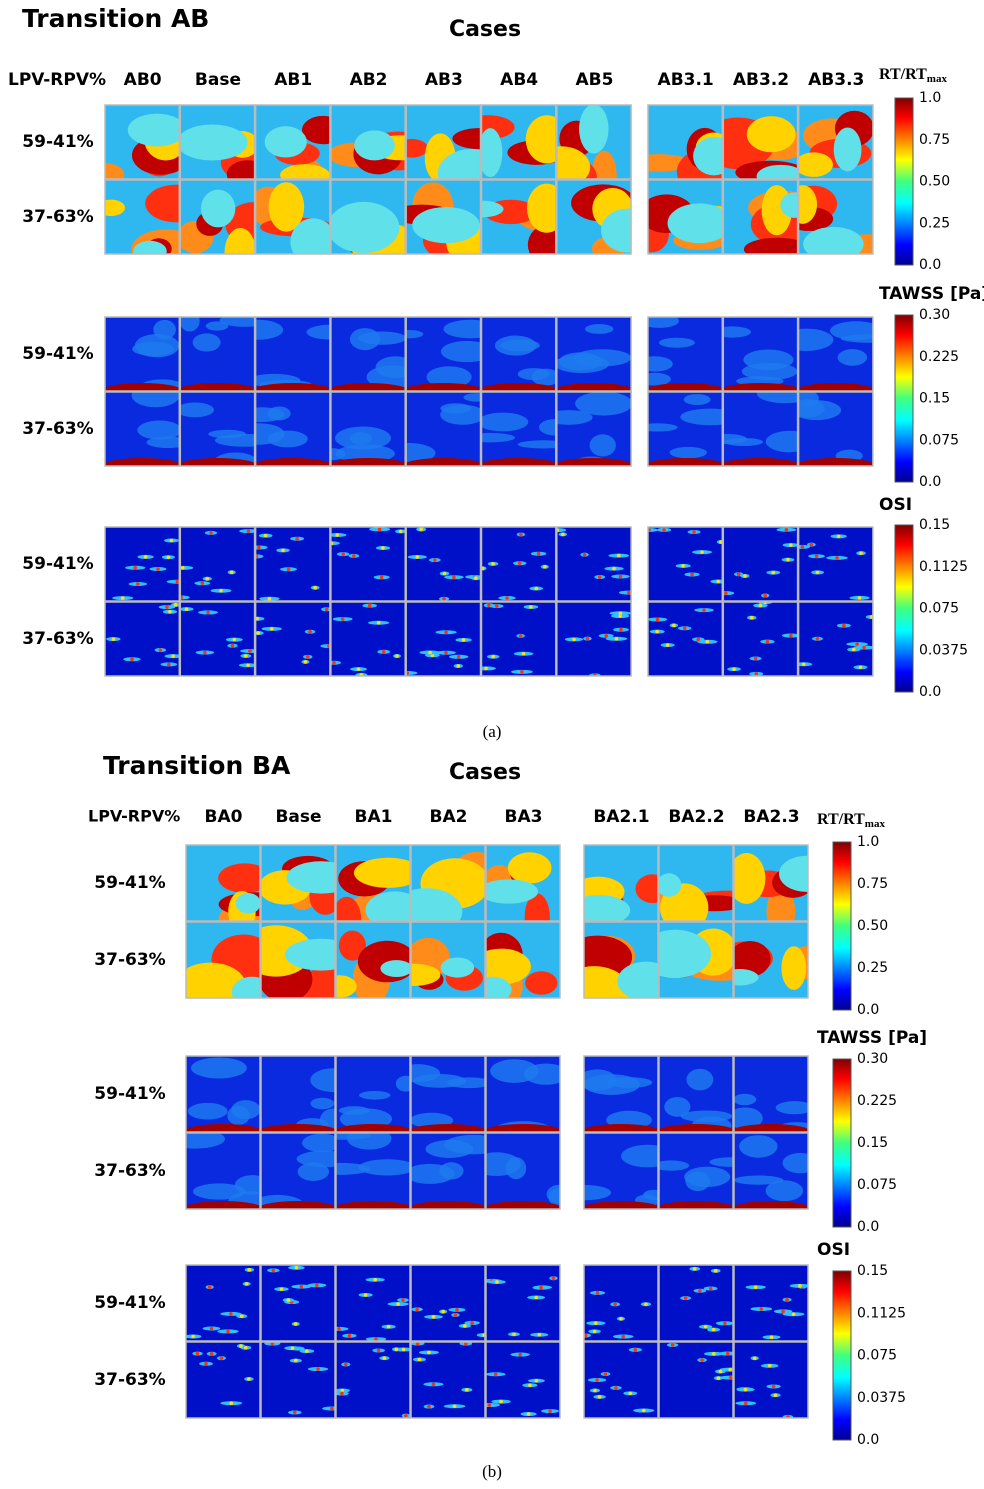 The height and width of the screenshot is (1489, 984). What do you see at coordinates (877, 1101) in the screenshot?
I see `colorbar-tick: 0.225` at bounding box center [877, 1101].